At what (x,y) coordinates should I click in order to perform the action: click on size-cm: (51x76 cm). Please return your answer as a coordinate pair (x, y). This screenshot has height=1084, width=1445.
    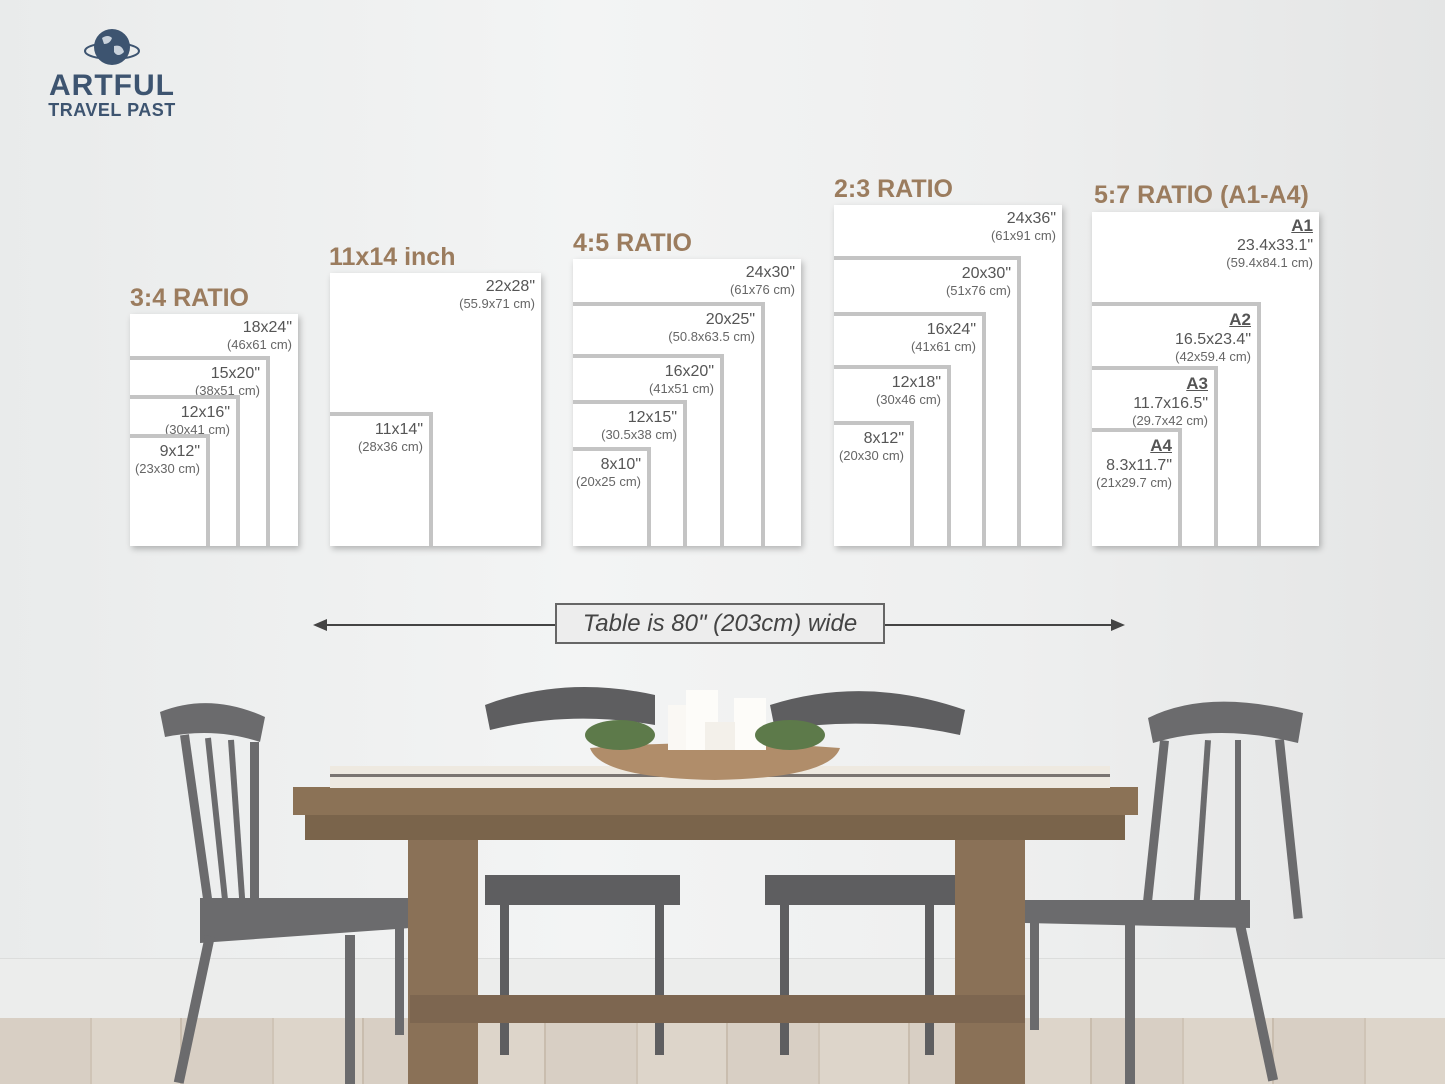
    Looking at the image, I should click on (978, 290).